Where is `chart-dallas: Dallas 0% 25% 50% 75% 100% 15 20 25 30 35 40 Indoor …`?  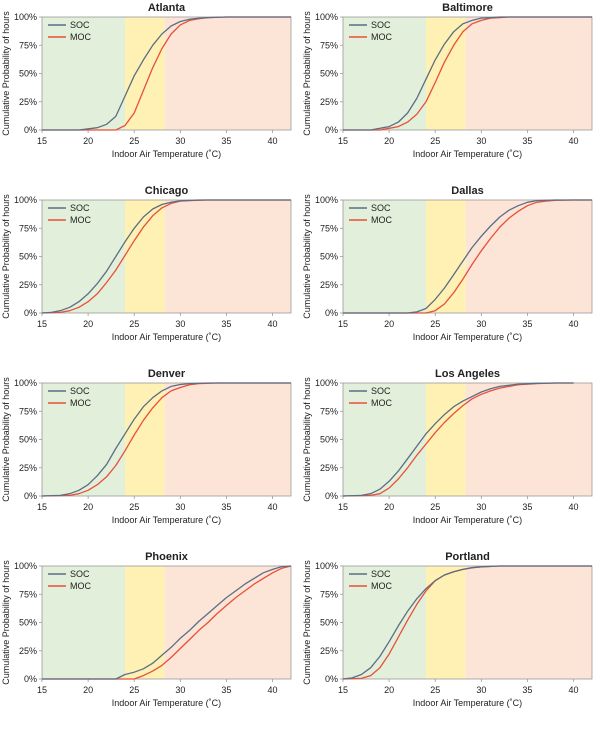 chart-dallas: Dallas 0% 25% 50% 75% 100% 15 20 25 30 35 40 Indoor … is located at coordinates (447, 263).